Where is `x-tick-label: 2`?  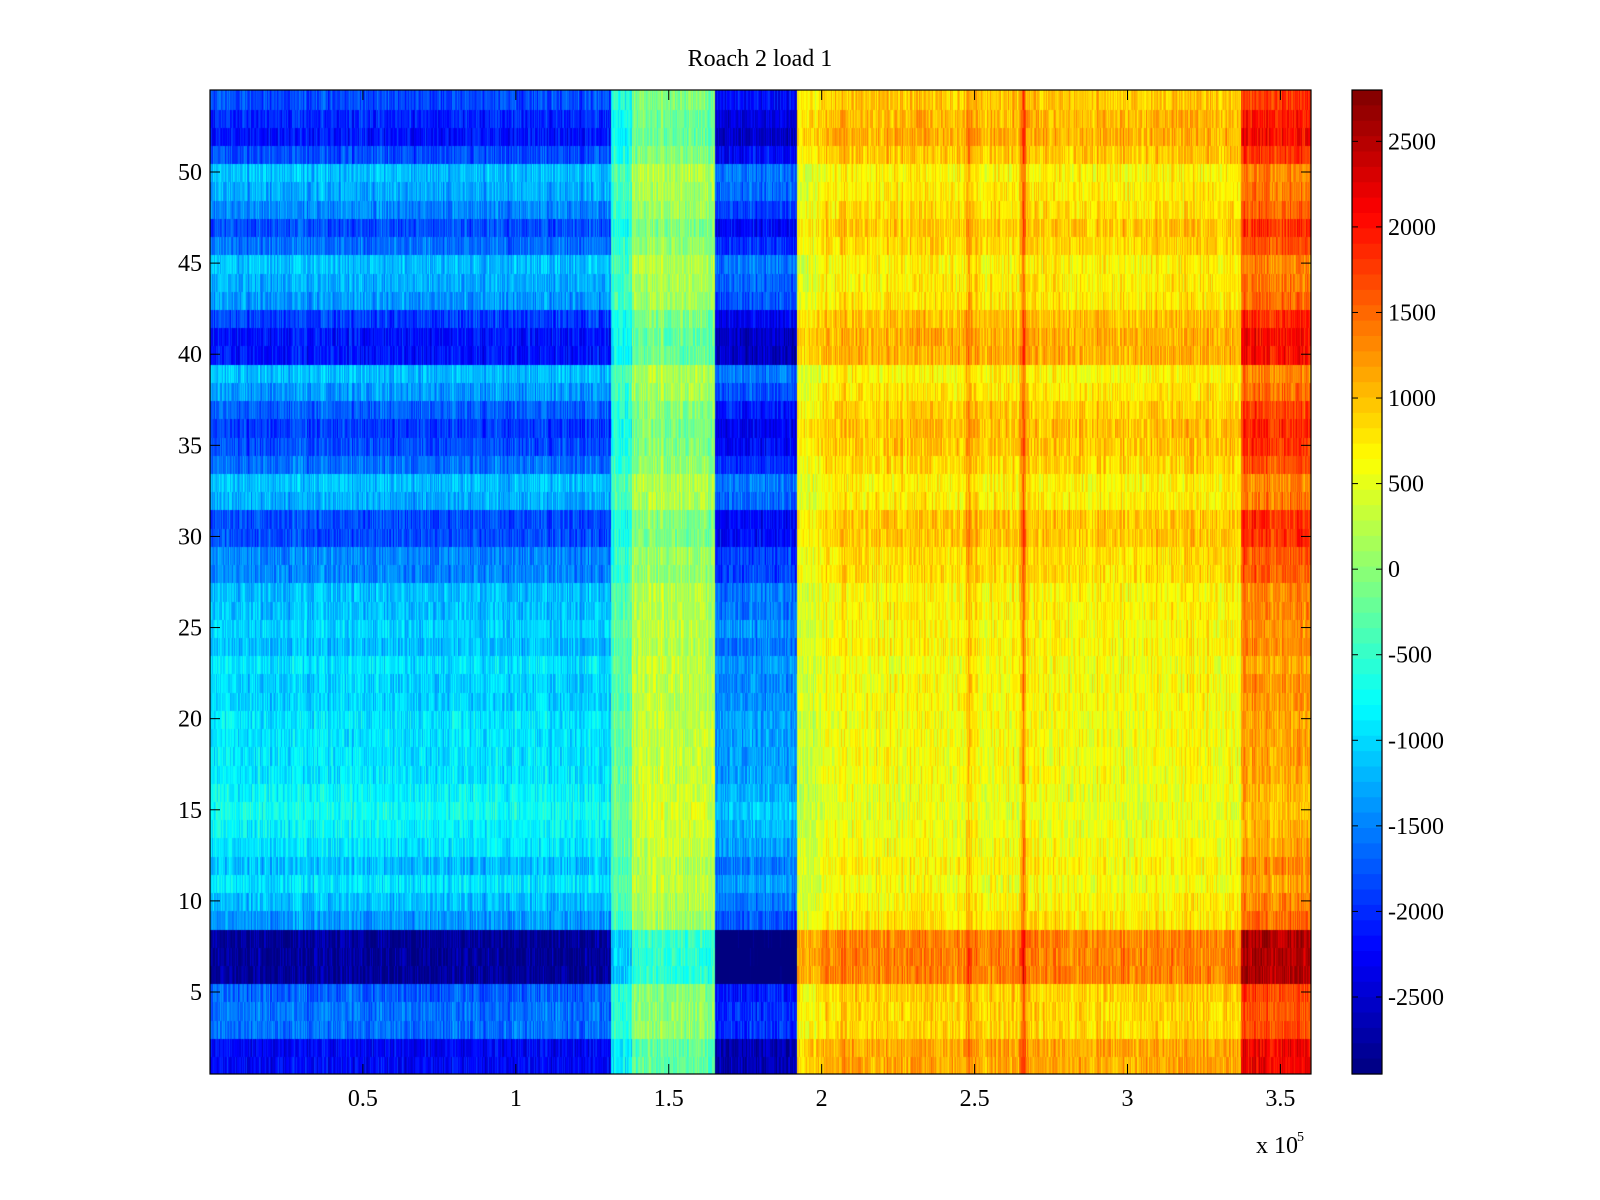 x-tick-label: 2 is located at coordinates (822, 1099).